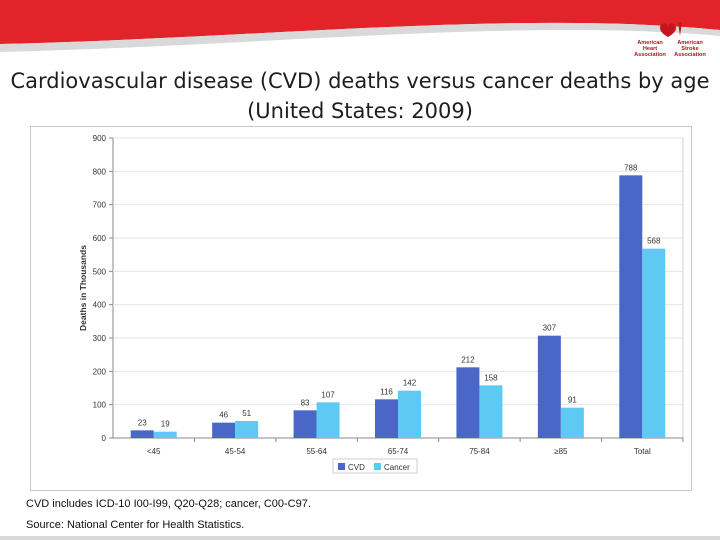 This screenshot has width=720, height=540. What do you see at coordinates (104, 438) in the screenshot?
I see `y-tick-label: 0` at bounding box center [104, 438].